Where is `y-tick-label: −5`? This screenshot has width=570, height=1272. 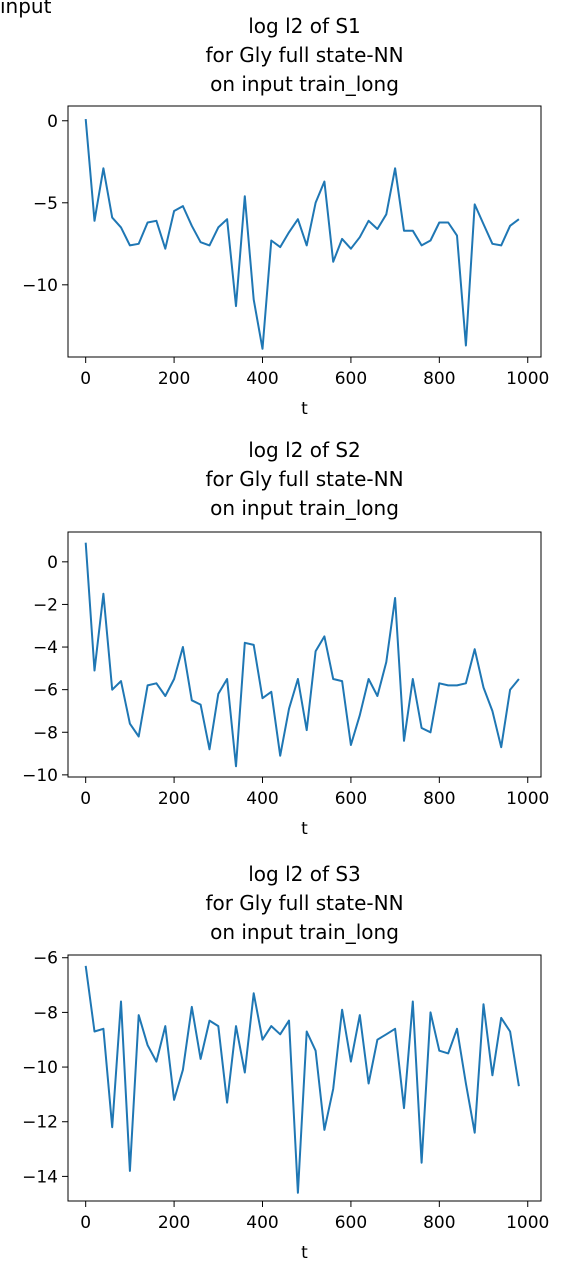 y-tick-label: −5 is located at coordinates (45, 204).